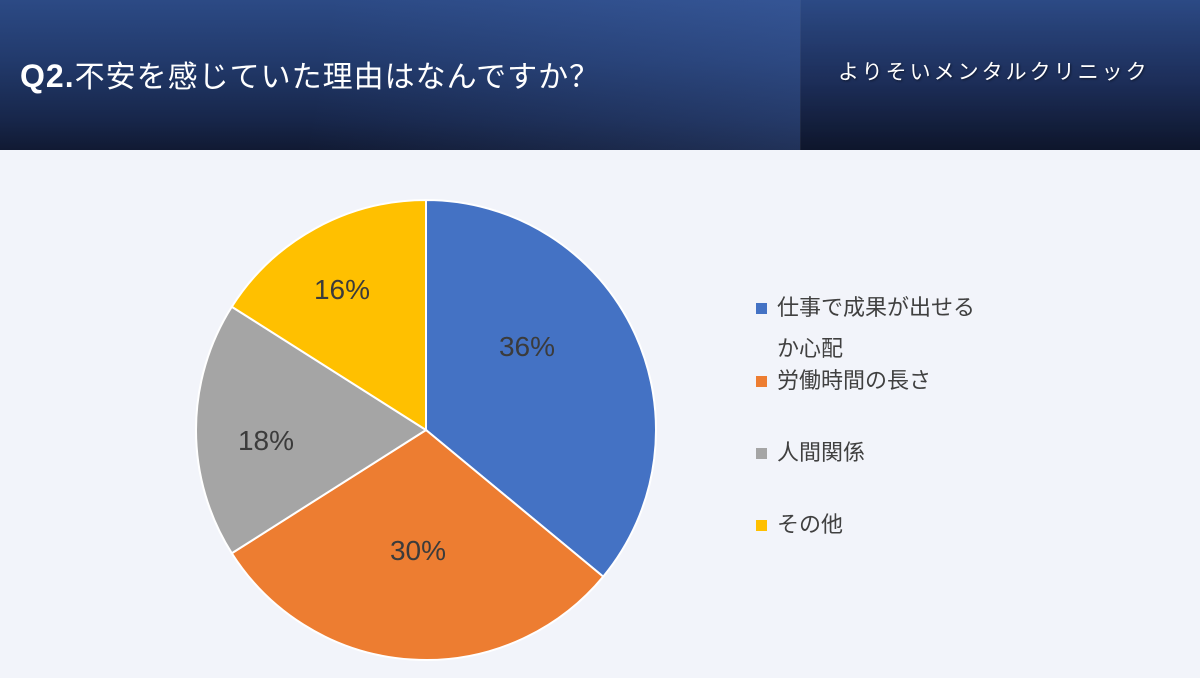 This screenshot has height=678, width=1200. What do you see at coordinates (337, 77) in the screenshot?
I see `question-text: 不安を感じていた理由はなんですか？` at bounding box center [337, 77].